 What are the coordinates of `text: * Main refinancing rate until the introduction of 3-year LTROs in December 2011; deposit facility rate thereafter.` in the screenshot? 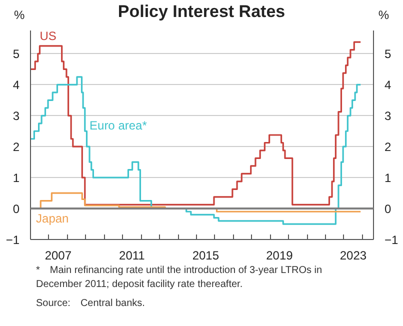 It's located at (180, 278).